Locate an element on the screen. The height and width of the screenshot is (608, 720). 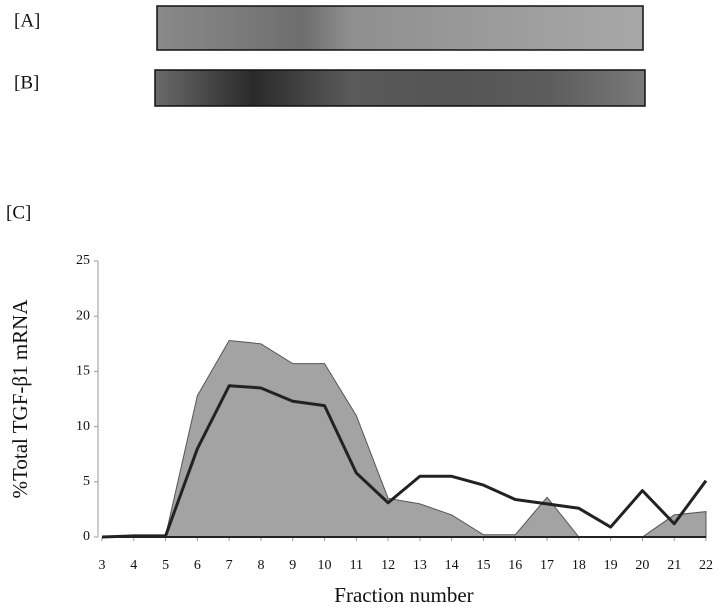
panel-label: [A] is located at coordinates (27, 20).